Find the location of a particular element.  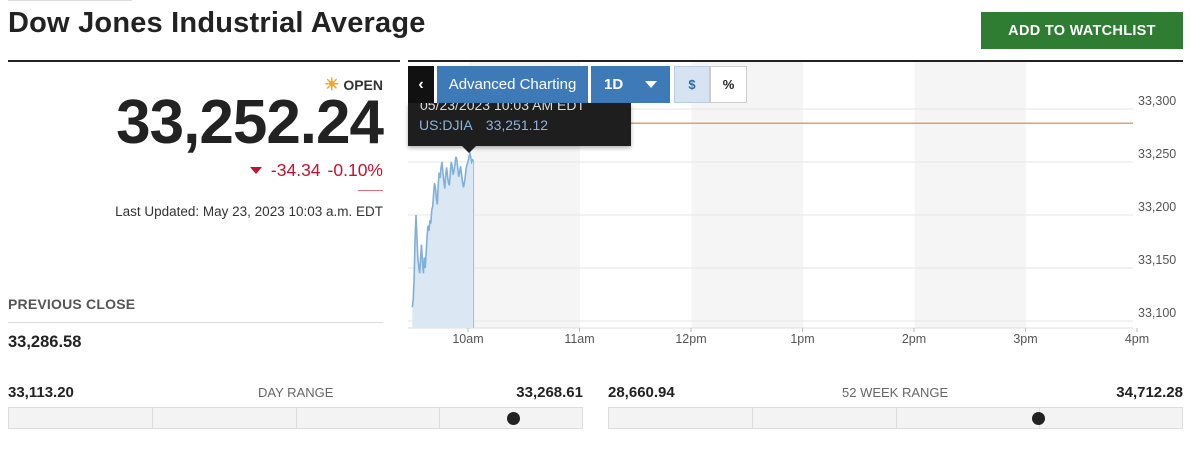

x-tick-label: 3pm is located at coordinates (1025, 339).